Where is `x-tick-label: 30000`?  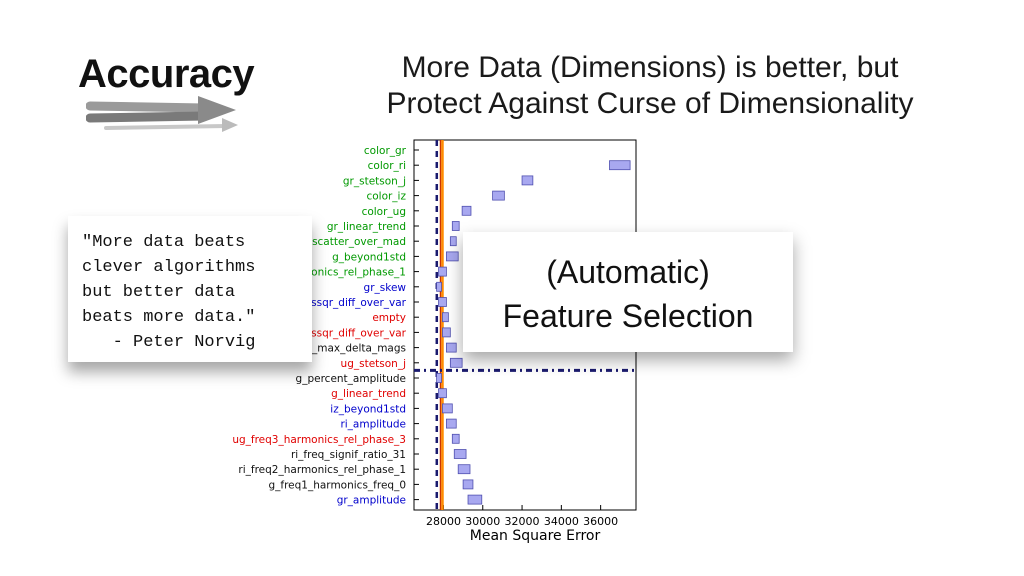 x-tick-label: 30000 is located at coordinates (482, 521).